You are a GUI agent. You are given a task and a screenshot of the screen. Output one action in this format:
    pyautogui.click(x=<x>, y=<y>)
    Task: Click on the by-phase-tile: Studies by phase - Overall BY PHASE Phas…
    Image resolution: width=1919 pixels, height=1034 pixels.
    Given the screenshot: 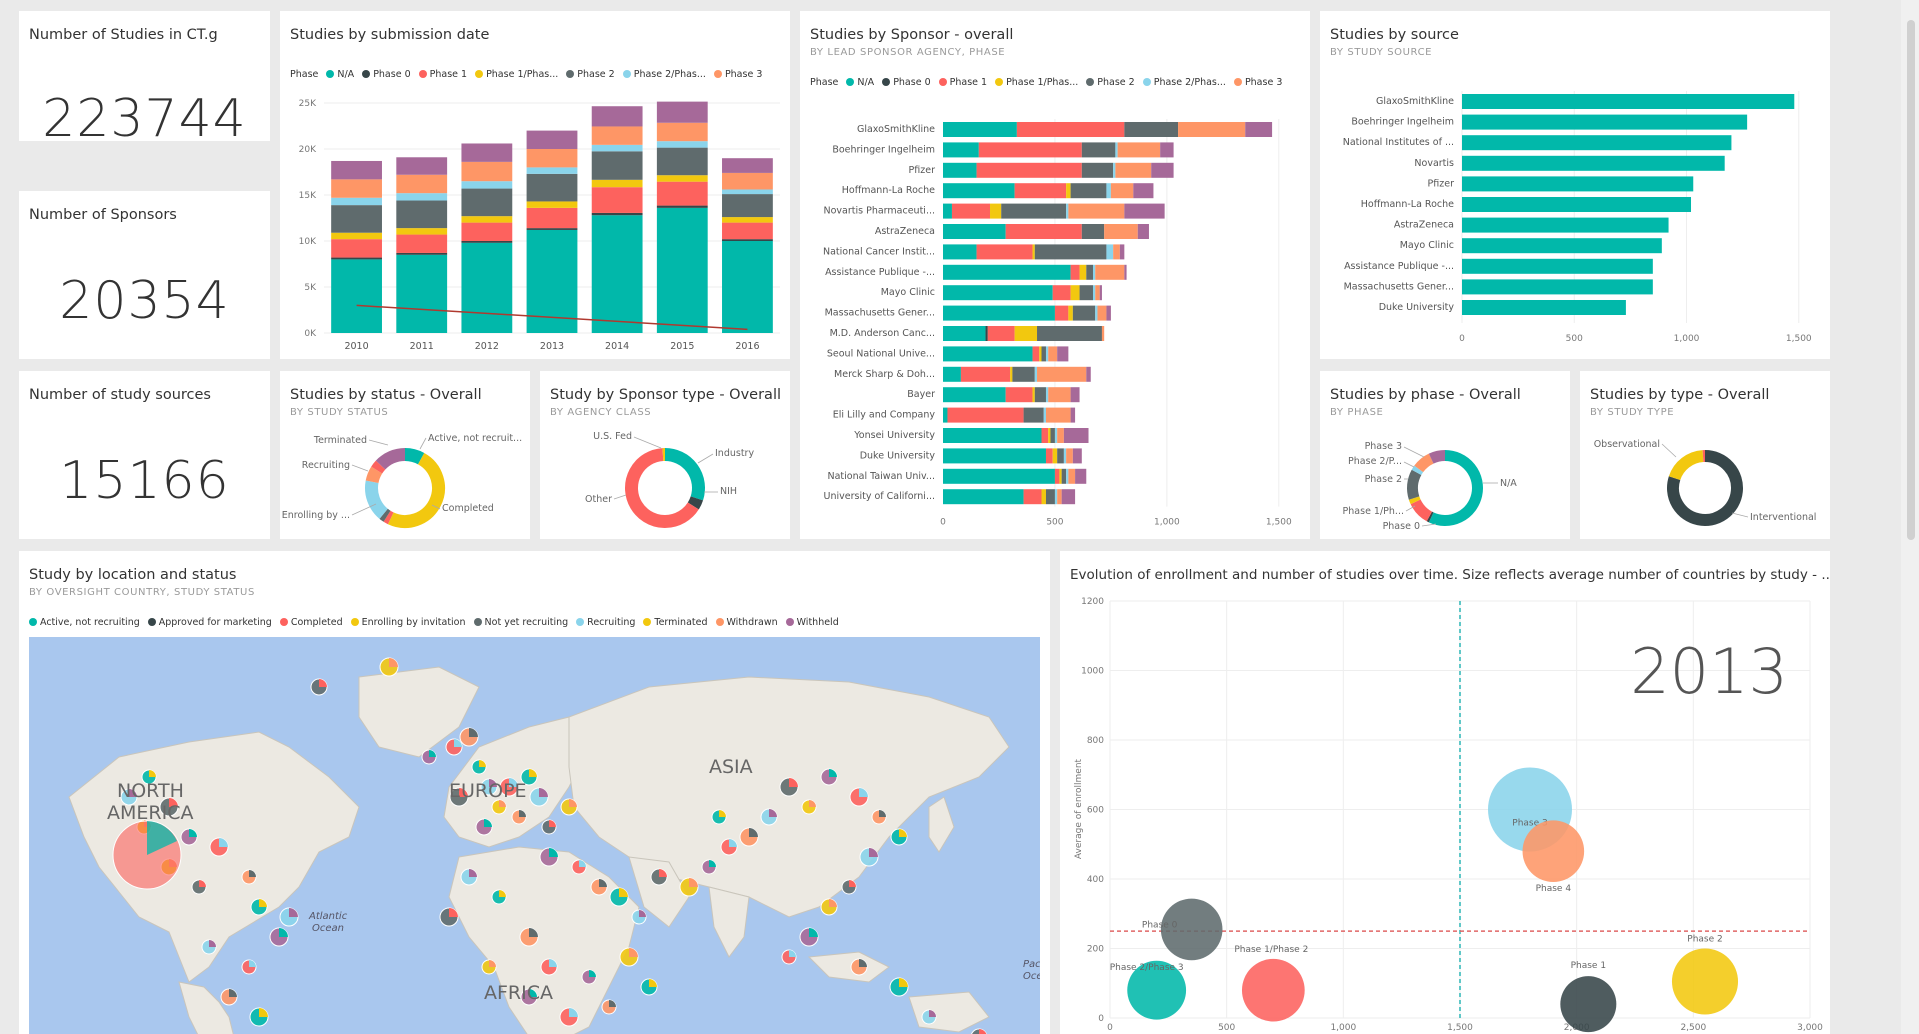 What is the action you would take?
    pyautogui.click(x=1445, y=455)
    